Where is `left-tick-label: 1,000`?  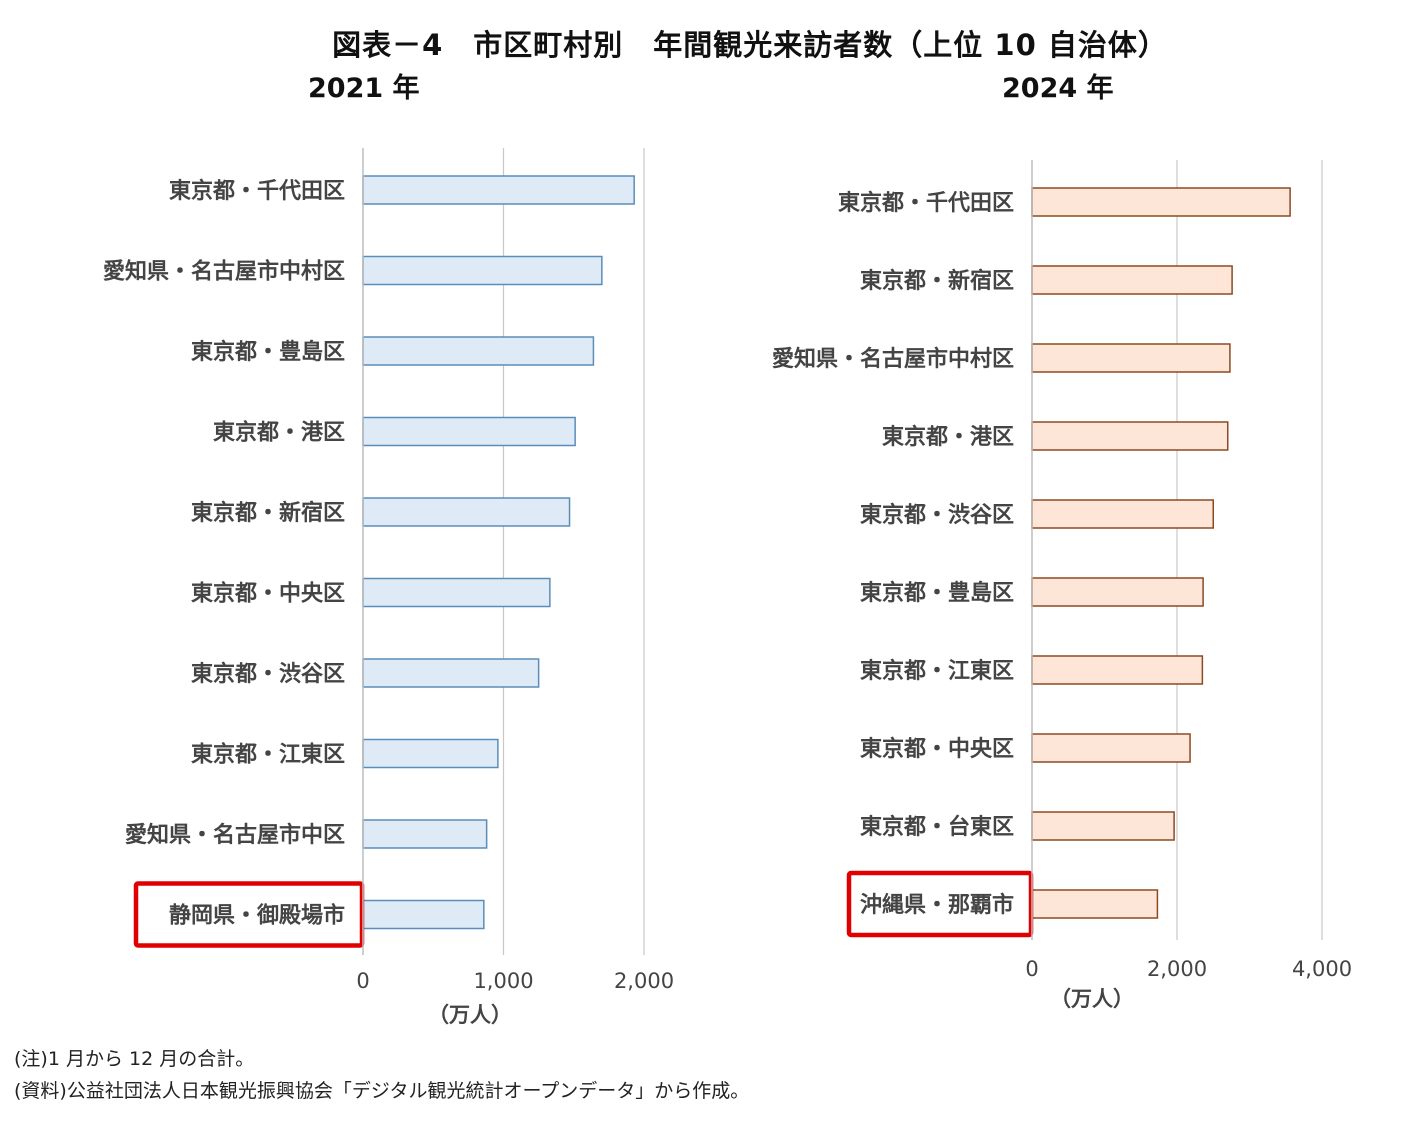 left-tick-label: 1,000 is located at coordinates (503, 981).